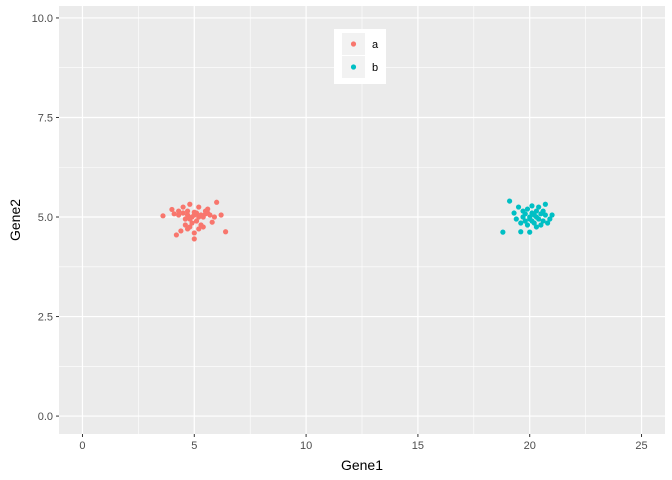 The height and width of the screenshot is (480, 672). Describe the element at coordinates (641, 446) in the screenshot. I see `x-tick-label: 25` at that location.